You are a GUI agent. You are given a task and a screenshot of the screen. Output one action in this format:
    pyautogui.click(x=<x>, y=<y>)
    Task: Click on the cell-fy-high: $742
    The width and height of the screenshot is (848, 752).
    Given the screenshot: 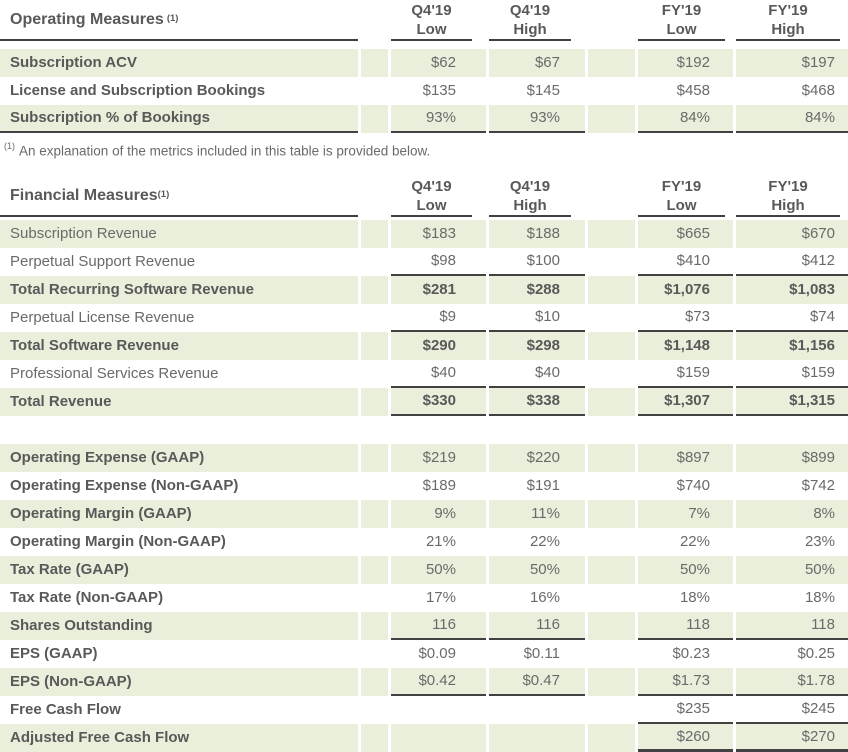 What is the action you would take?
    pyautogui.click(x=818, y=485)
    